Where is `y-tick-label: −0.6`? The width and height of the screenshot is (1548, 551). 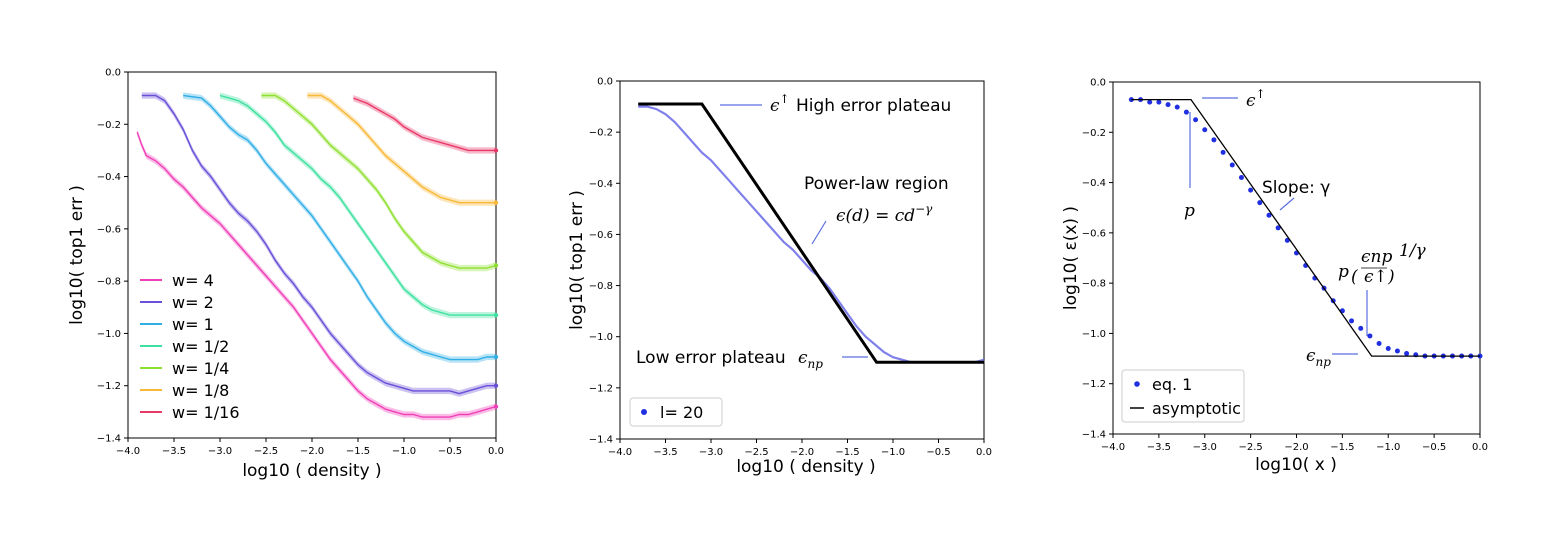
y-tick-label: −0.6 is located at coordinates (109, 229).